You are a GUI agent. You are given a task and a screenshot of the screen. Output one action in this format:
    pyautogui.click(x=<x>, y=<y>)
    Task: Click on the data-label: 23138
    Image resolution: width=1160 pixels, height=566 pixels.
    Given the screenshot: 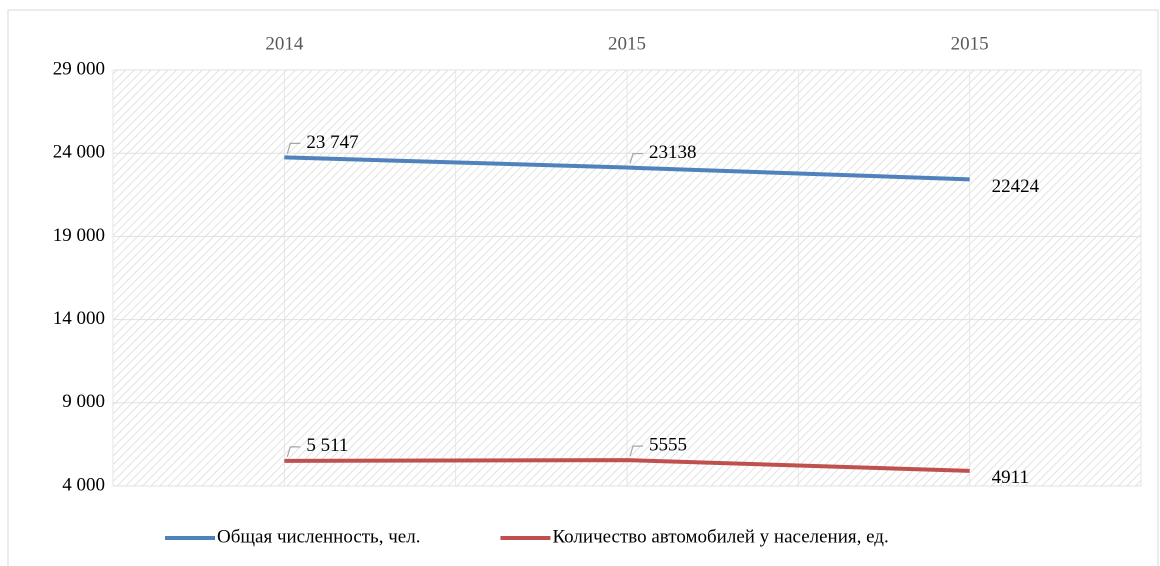 What is the action you would take?
    pyautogui.click(x=673, y=152)
    